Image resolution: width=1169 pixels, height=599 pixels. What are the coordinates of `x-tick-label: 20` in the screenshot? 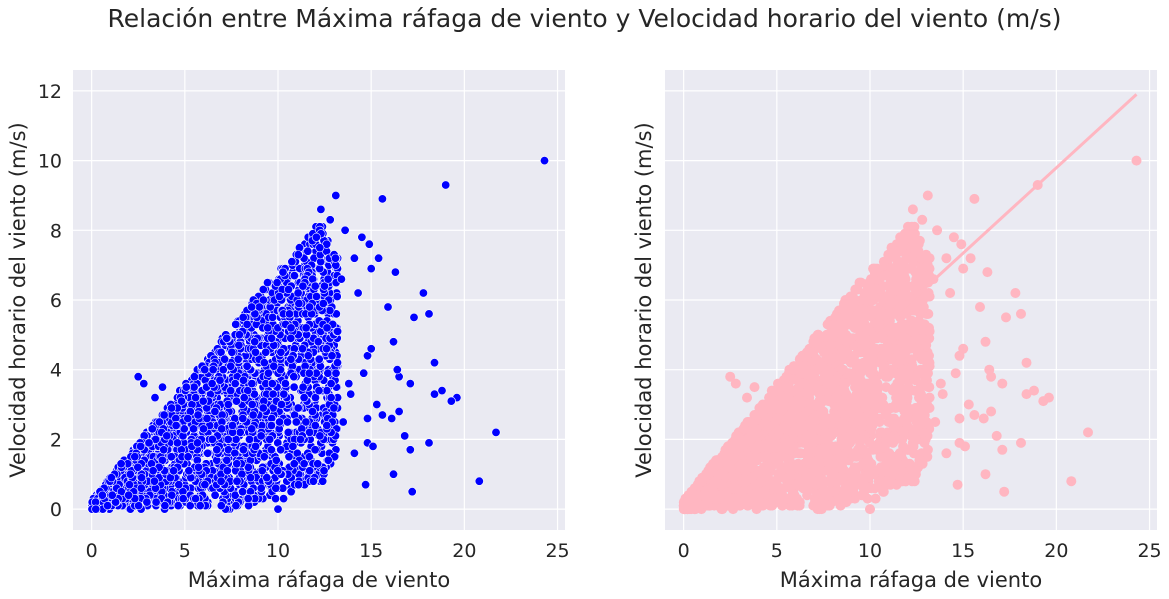 It's located at (464, 551).